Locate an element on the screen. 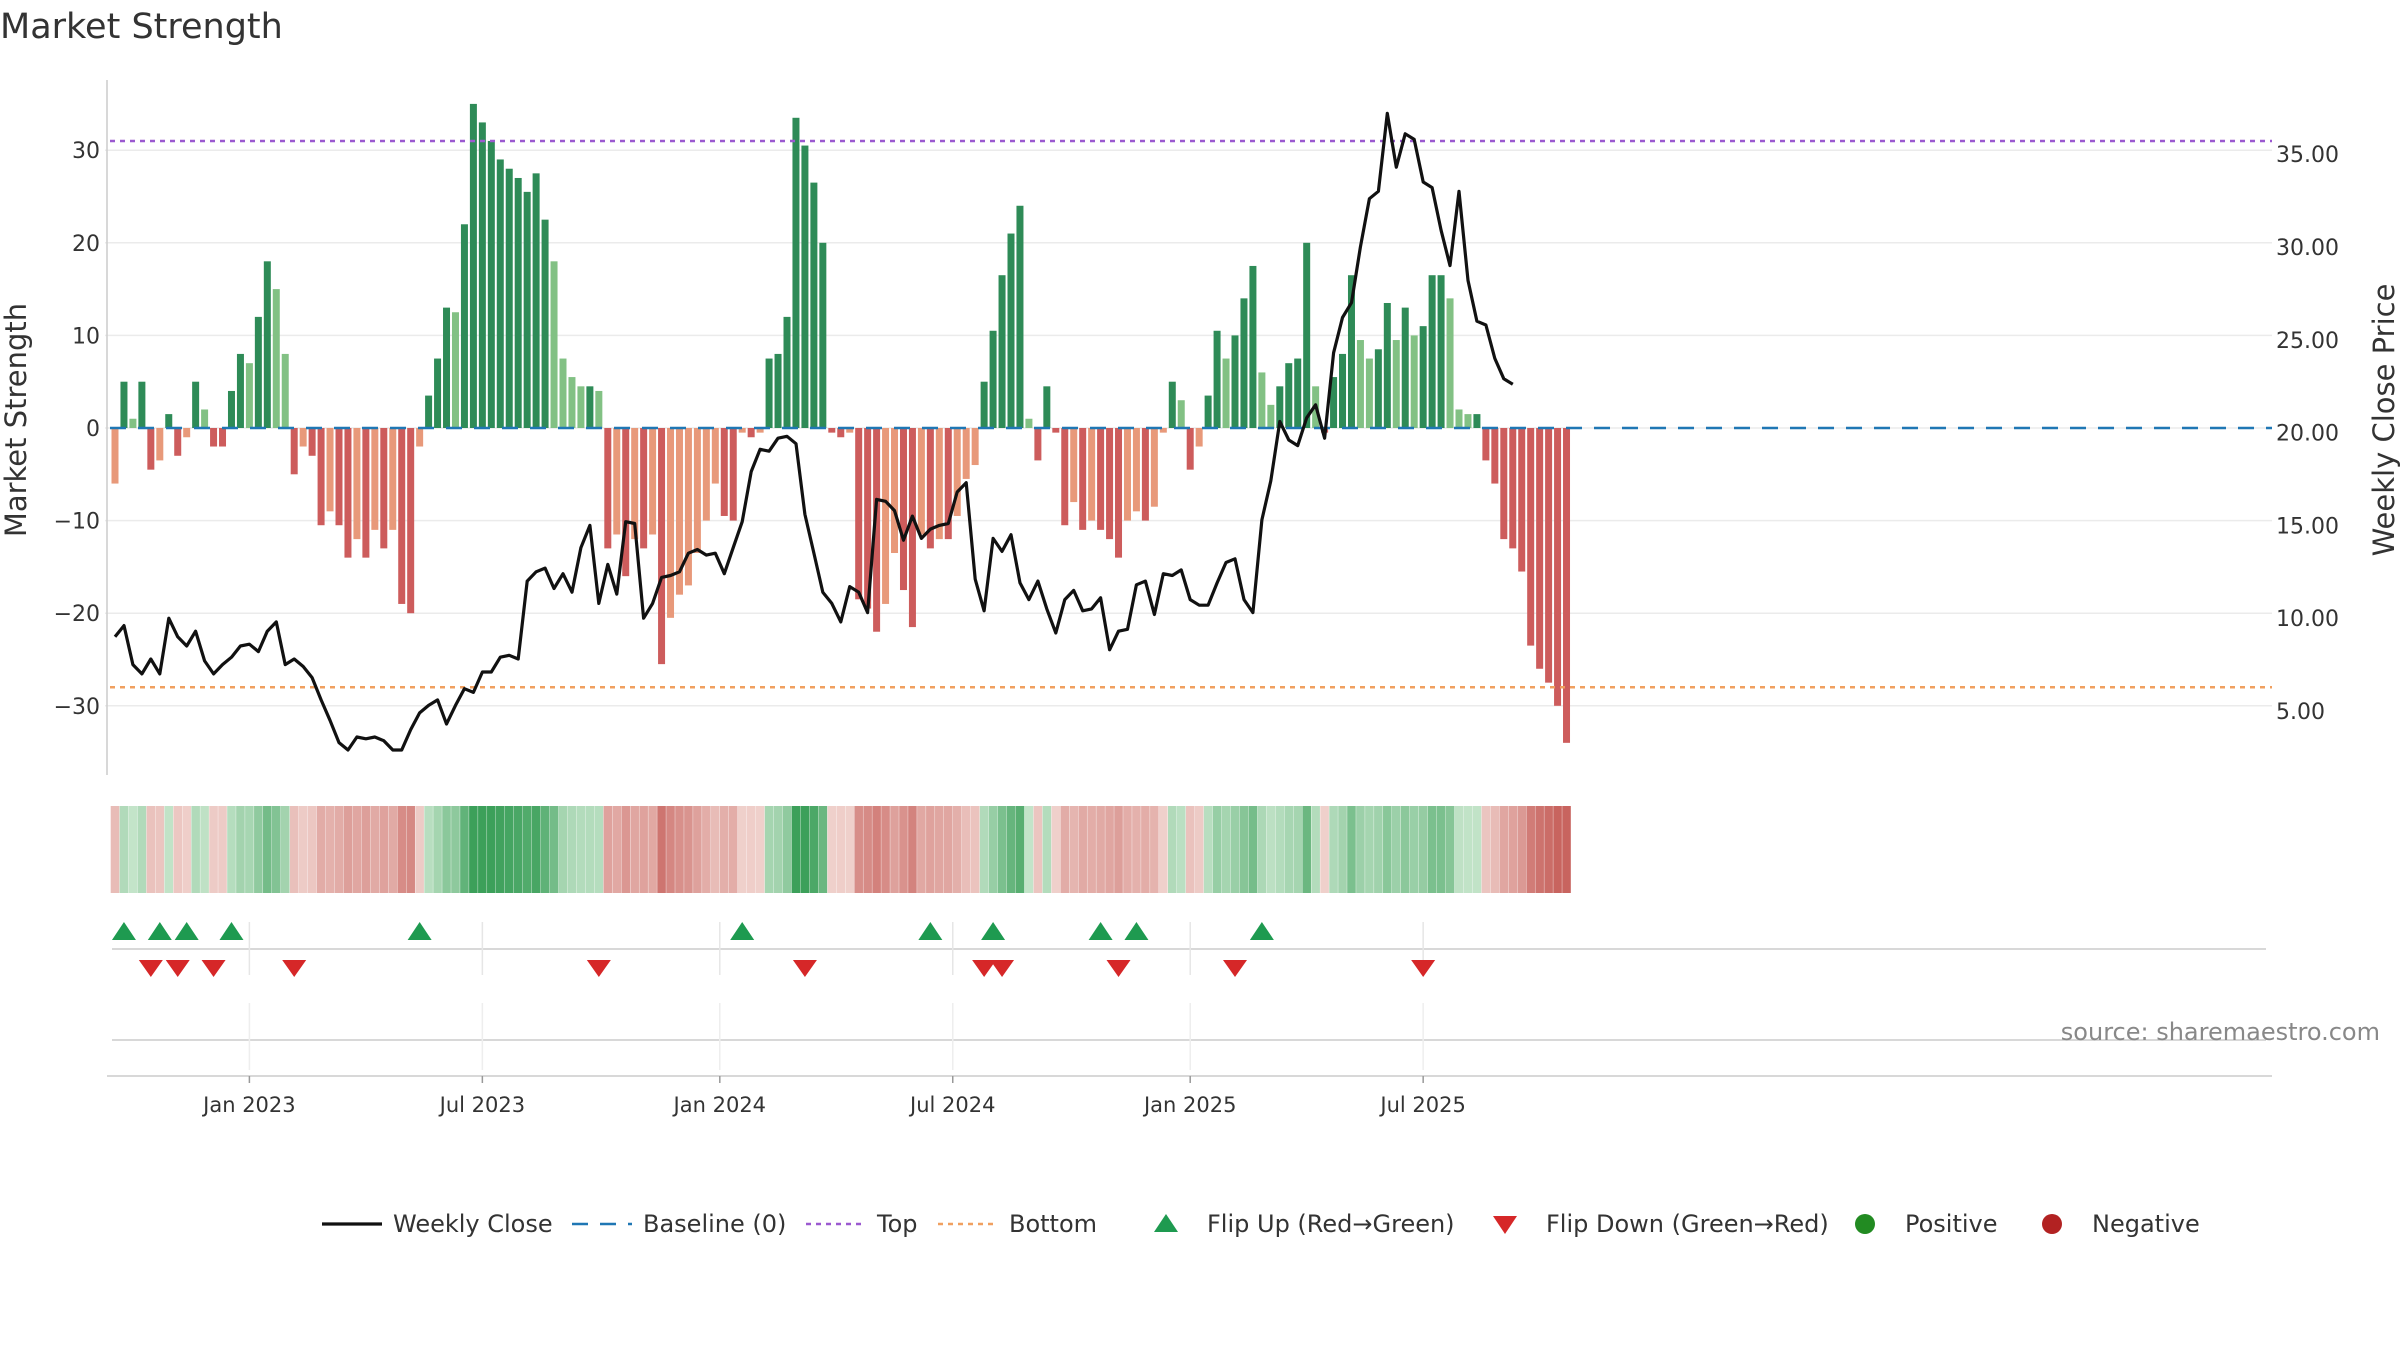 This screenshot has height=1350, width=2400. flip-markers-panel is located at coordinates (1188, 949).